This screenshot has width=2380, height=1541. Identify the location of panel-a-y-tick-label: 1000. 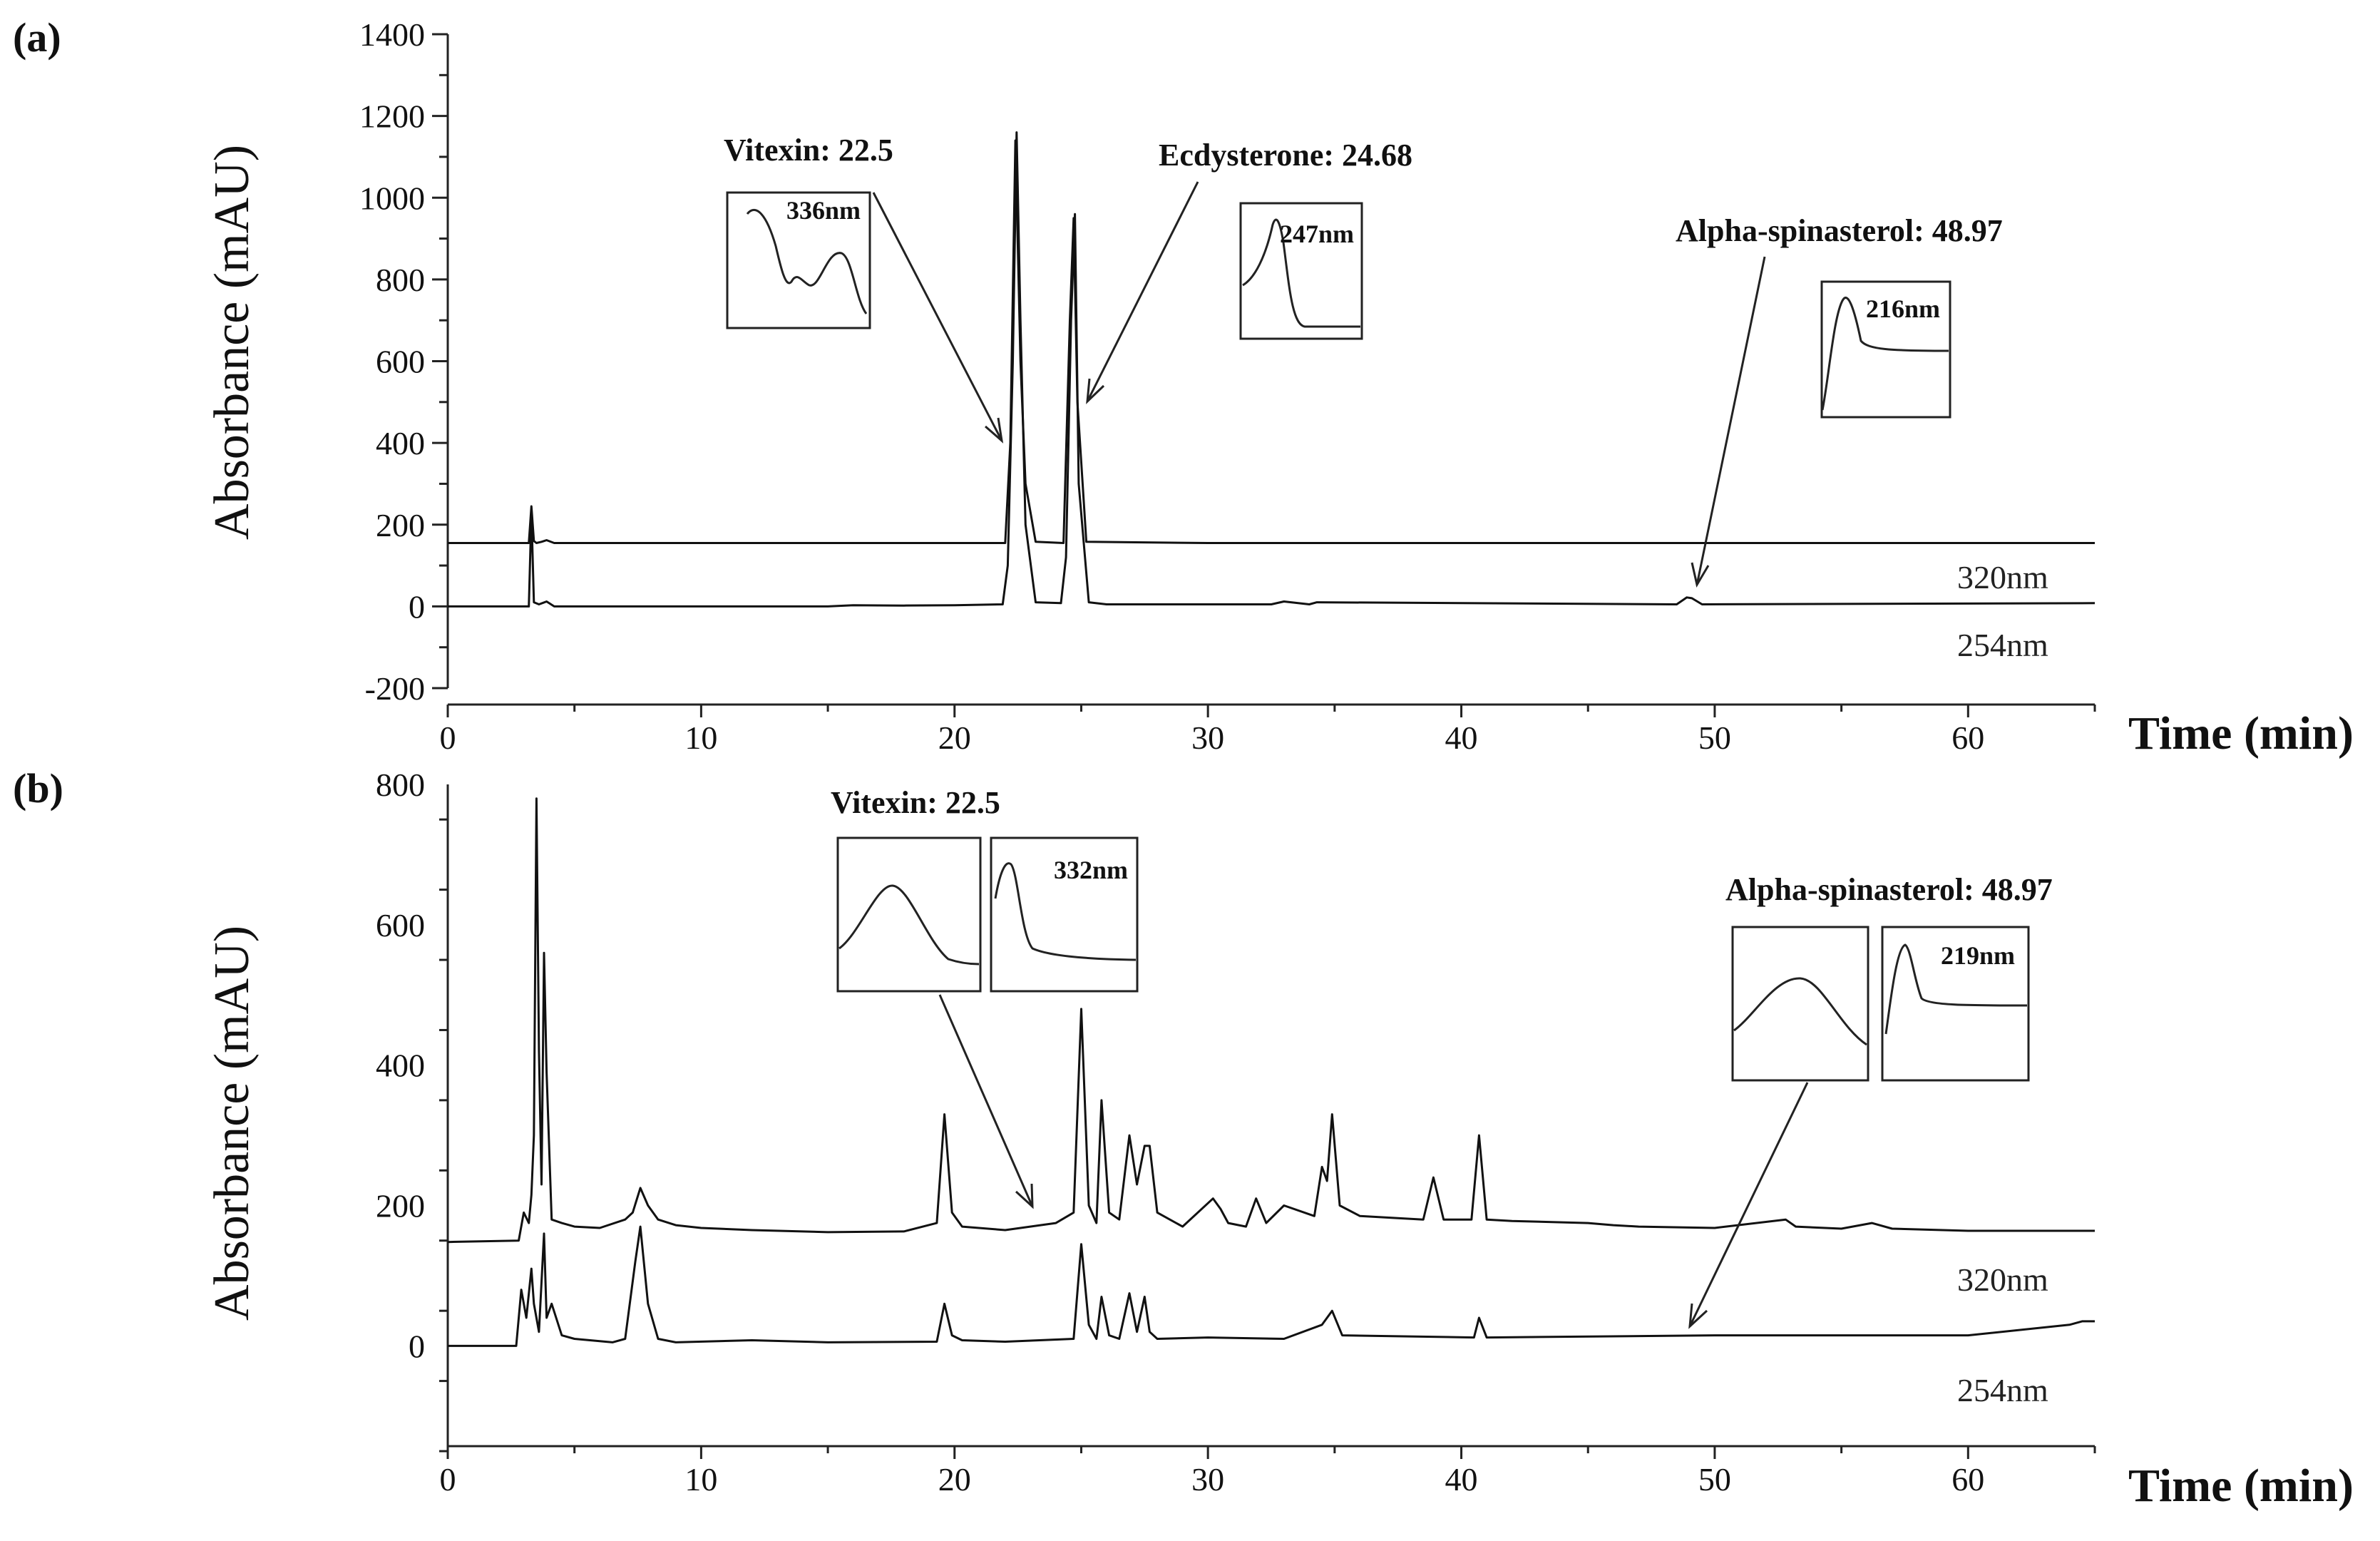
(392, 198).